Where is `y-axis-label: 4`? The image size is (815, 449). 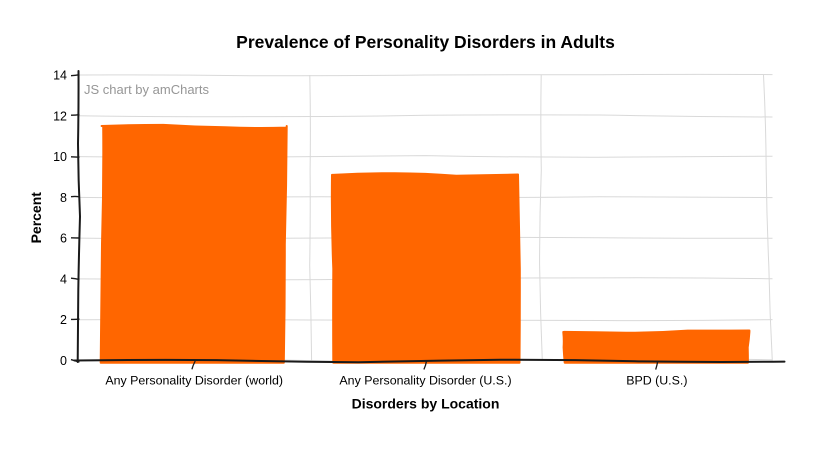 y-axis-label: 4 is located at coordinates (63, 279).